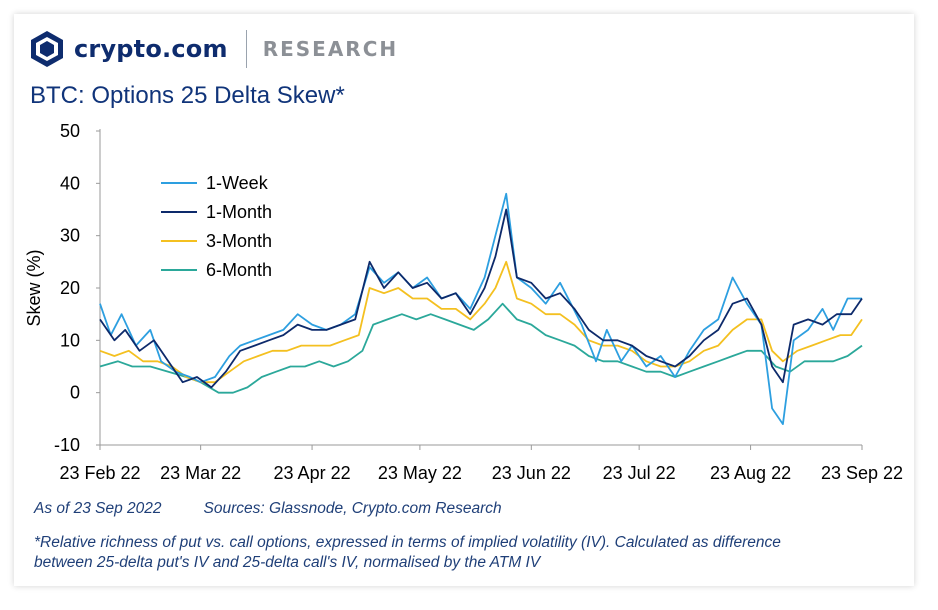 The height and width of the screenshot is (610, 938). Describe the element at coordinates (98, 508) in the screenshot. I see `as-of-date: As of 23 Sep 2022` at that location.